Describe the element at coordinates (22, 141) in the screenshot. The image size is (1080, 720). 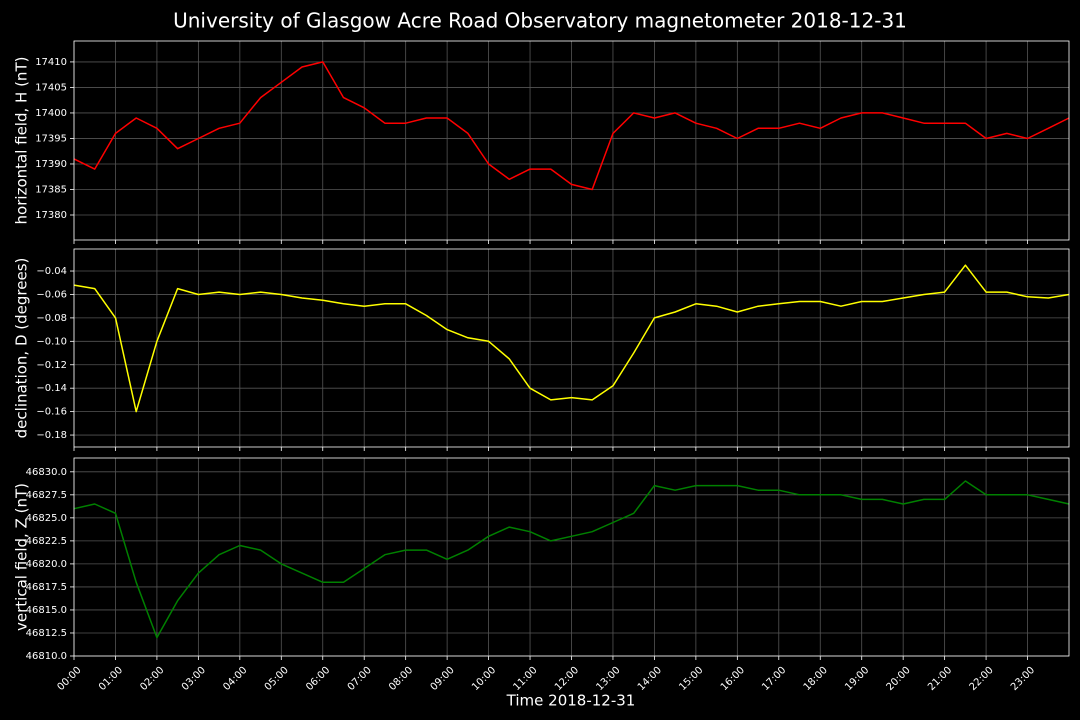
I see `y-axis-label: horizontal field, H (nT)` at that location.